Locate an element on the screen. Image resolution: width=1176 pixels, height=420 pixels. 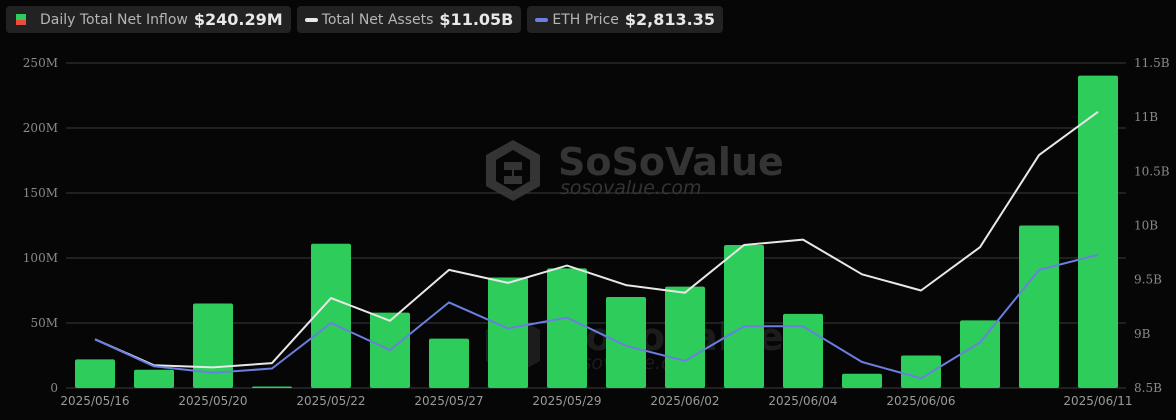
left-tick-label: 200M is located at coordinates (40, 128).